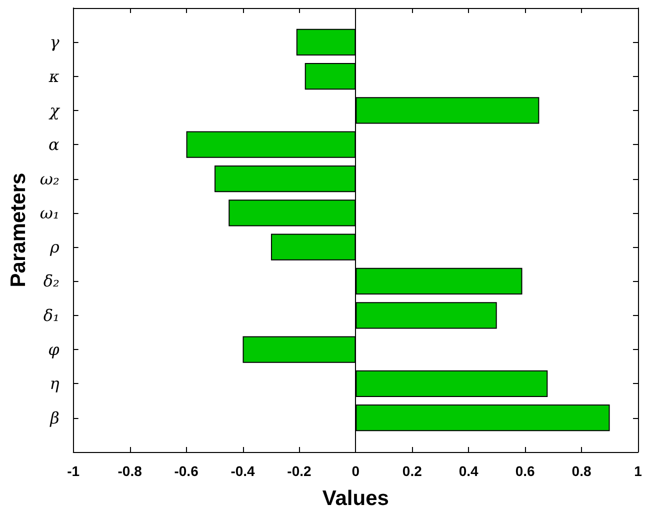 The height and width of the screenshot is (514, 656). Describe the element at coordinates (186, 471) in the screenshot. I see `x-tick-label: -0.6` at that location.